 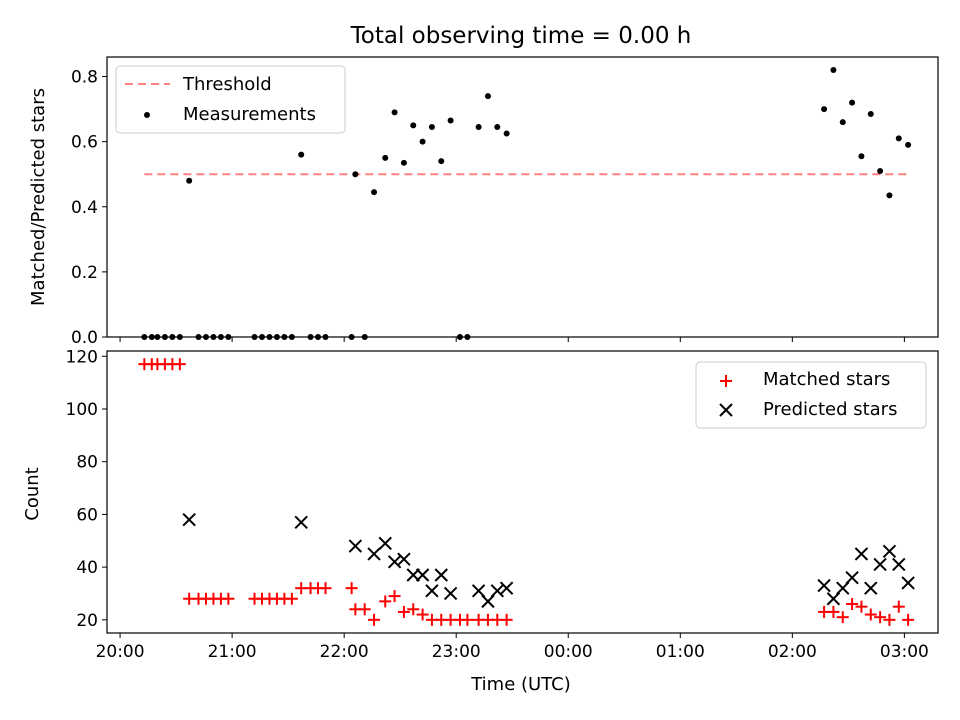 What do you see at coordinates (120, 652) in the screenshot?
I see `x-tick-label: 20:00` at bounding box center [120, 652].